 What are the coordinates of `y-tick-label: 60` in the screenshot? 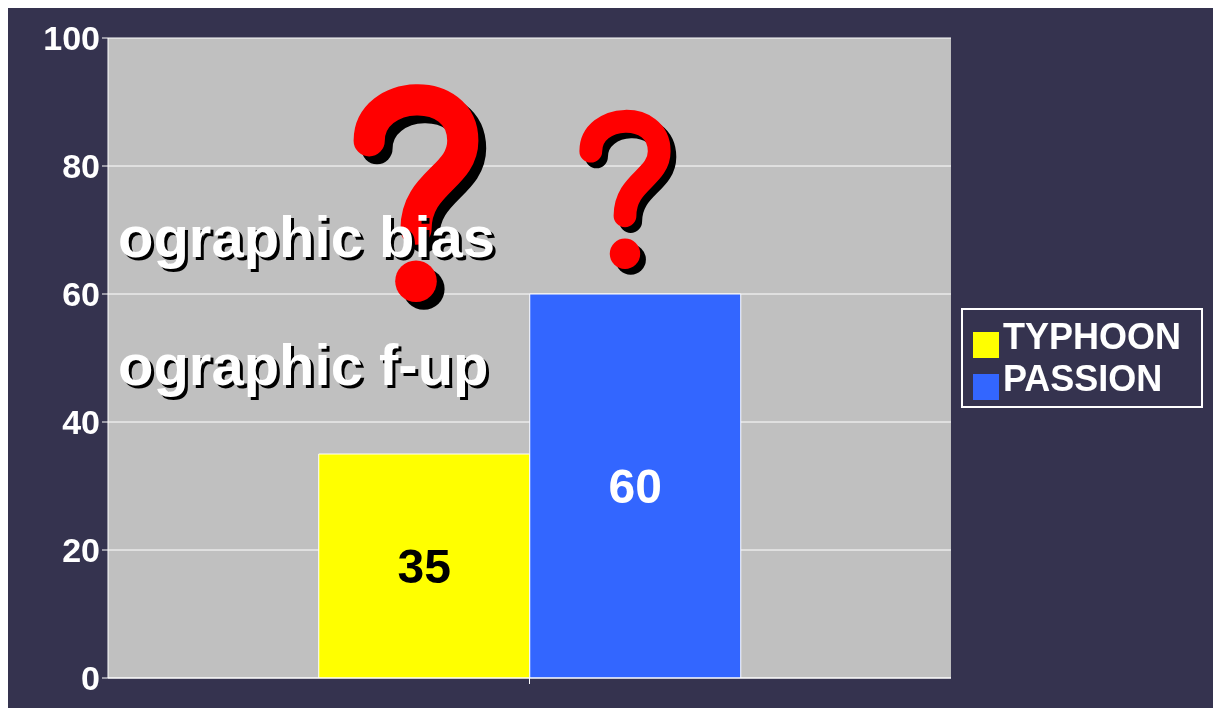 It's located at (81, 294).